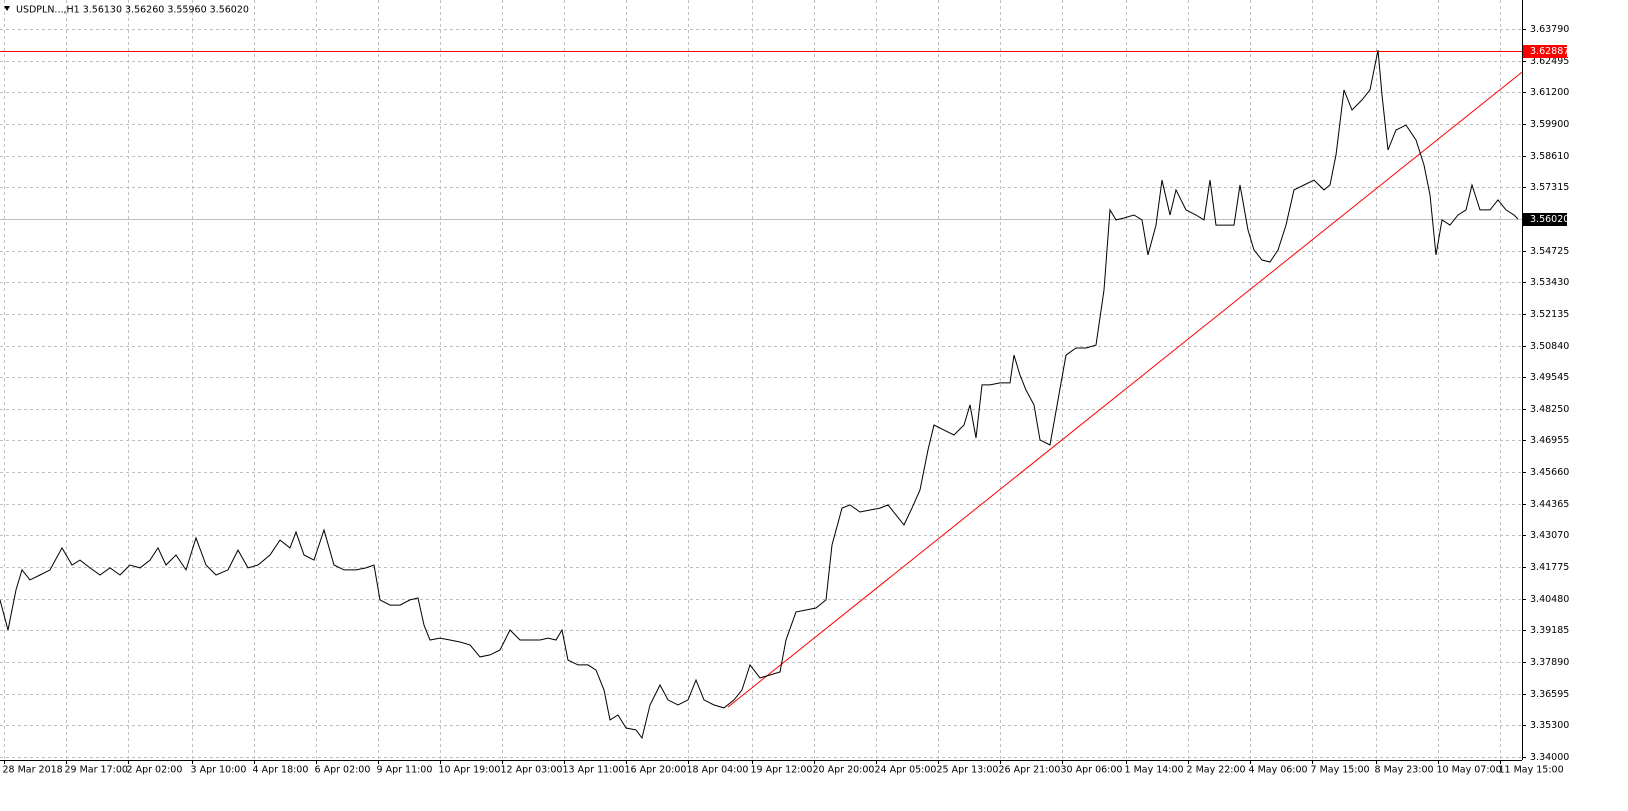  Describe the element at coordinates (1549, 725) in the screenshot. I see `y-tick-label: 3.35300` at that location.